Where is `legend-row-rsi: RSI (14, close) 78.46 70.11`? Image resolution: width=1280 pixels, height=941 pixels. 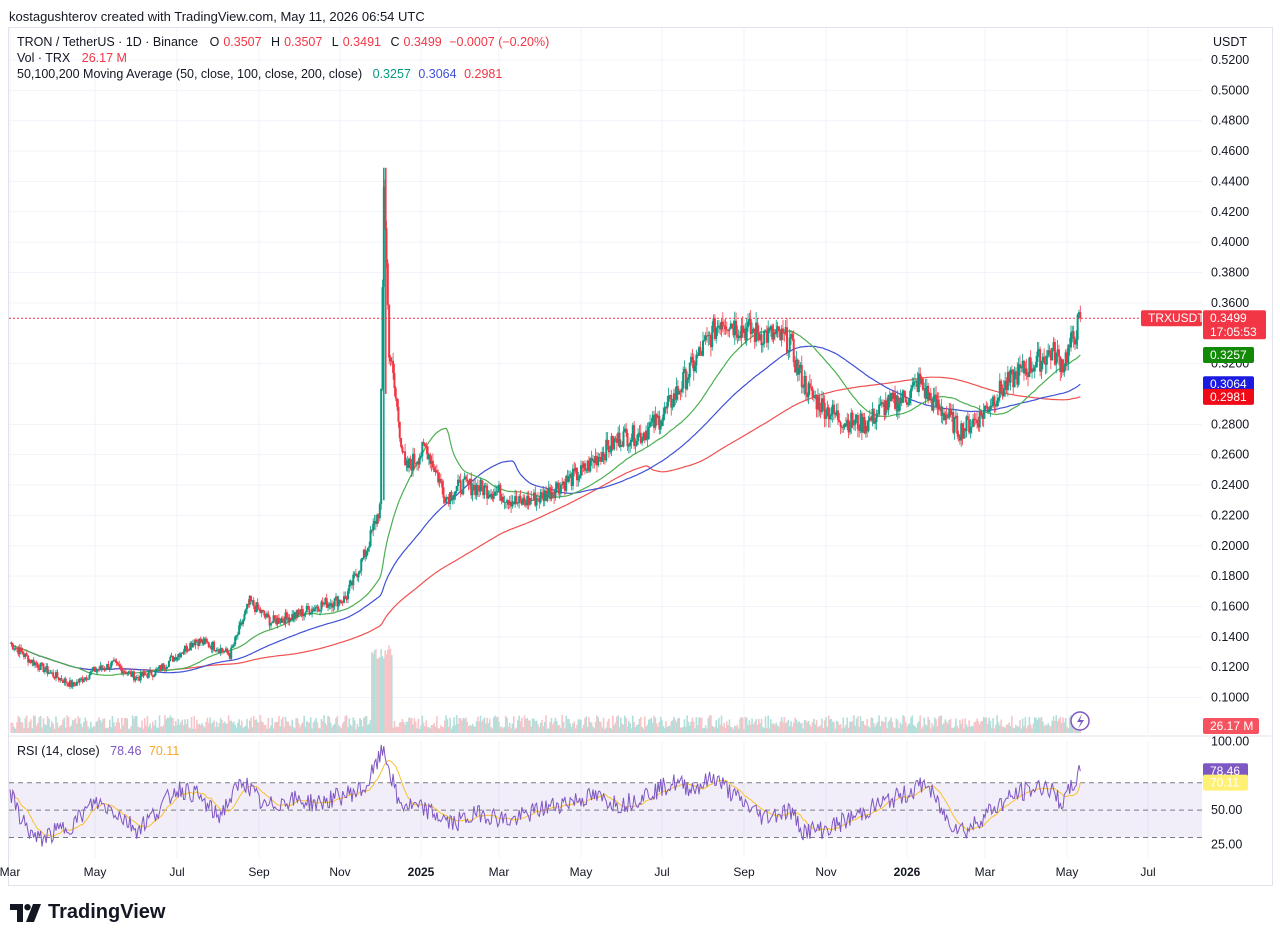
legend-row-rsi: RSI (14, close) 78.46 70.11 is located at coordinates (100, 751).